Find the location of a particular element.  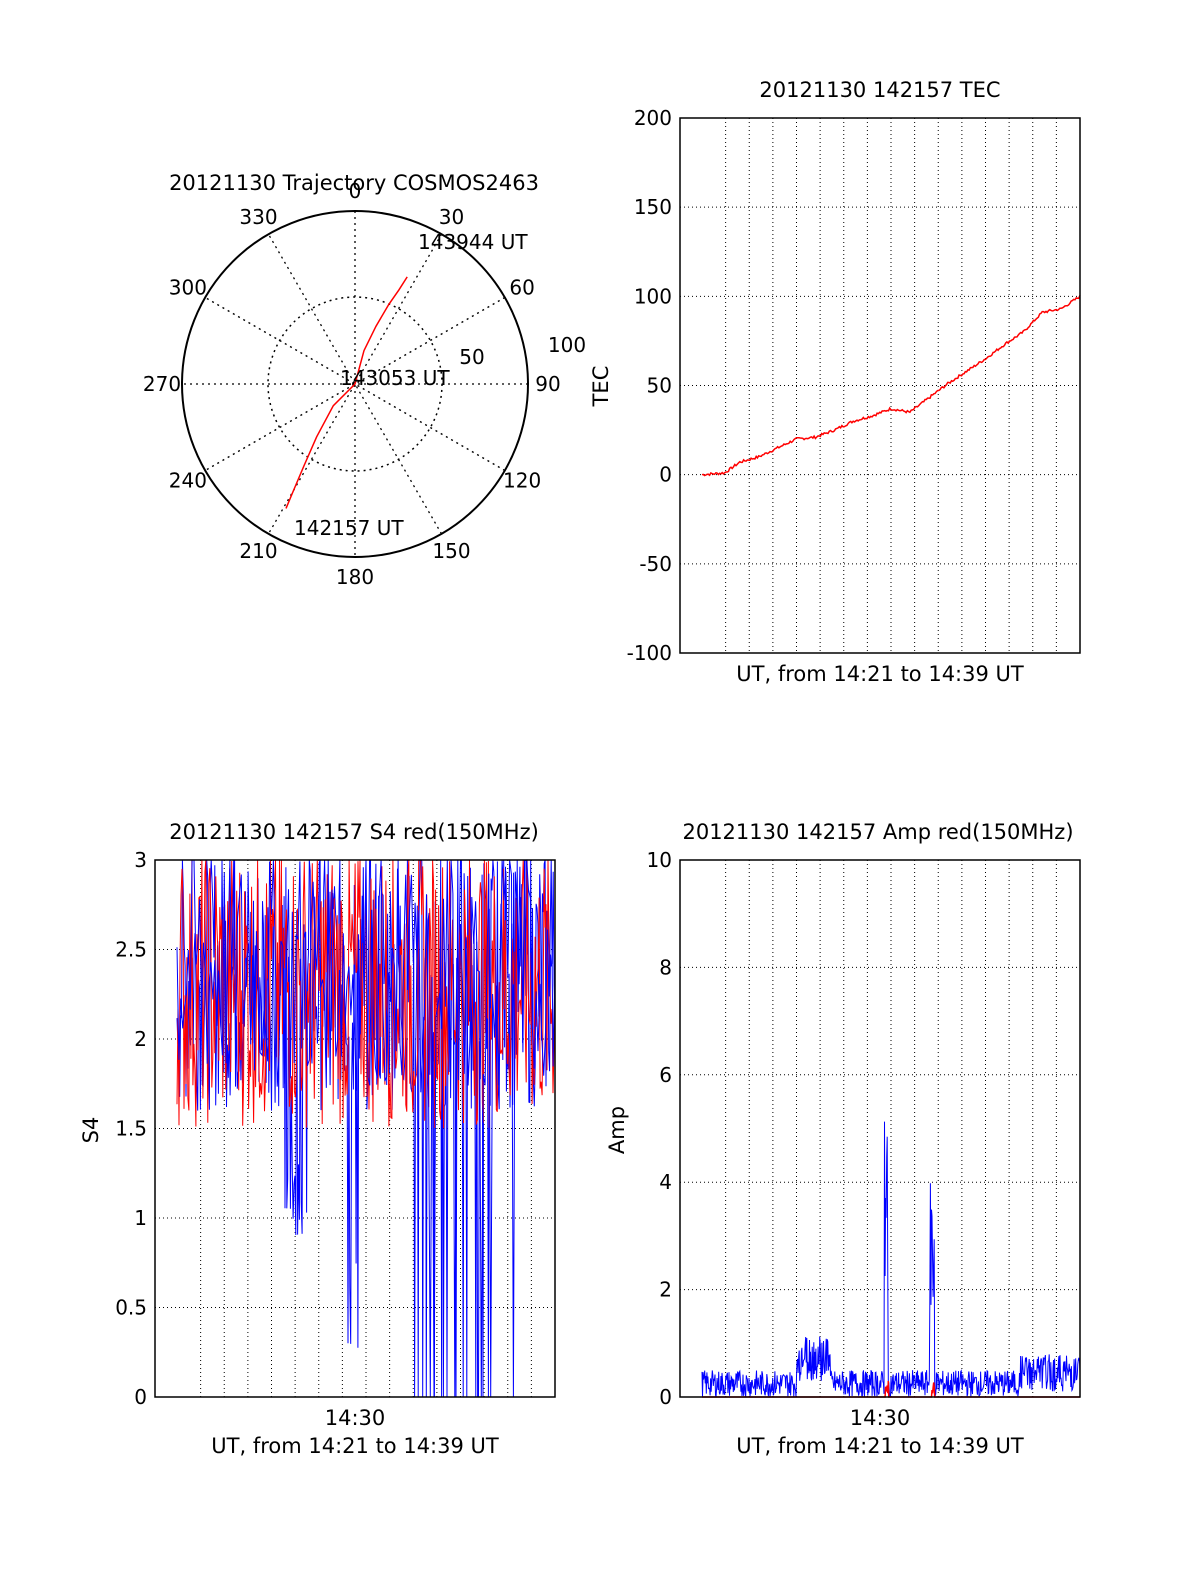

amp-ytick-label: 6 is located at coordinates (665, 1075).